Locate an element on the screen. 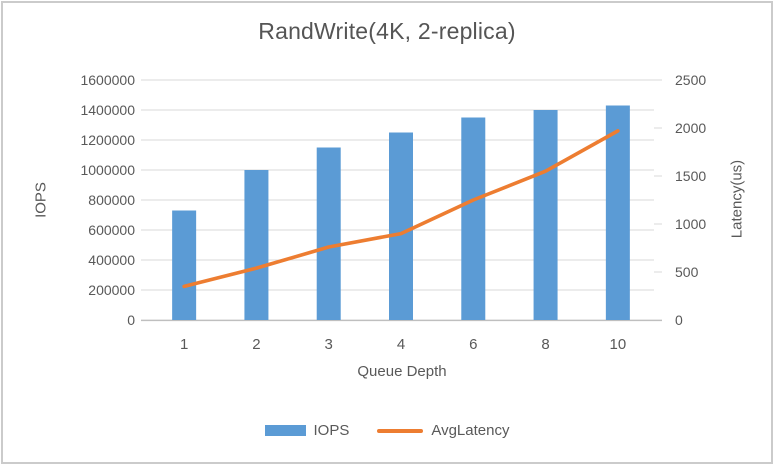 The height and width of the screenshot is (466, 774). x-tick-label: 3 is located at coordinates (329, 344).